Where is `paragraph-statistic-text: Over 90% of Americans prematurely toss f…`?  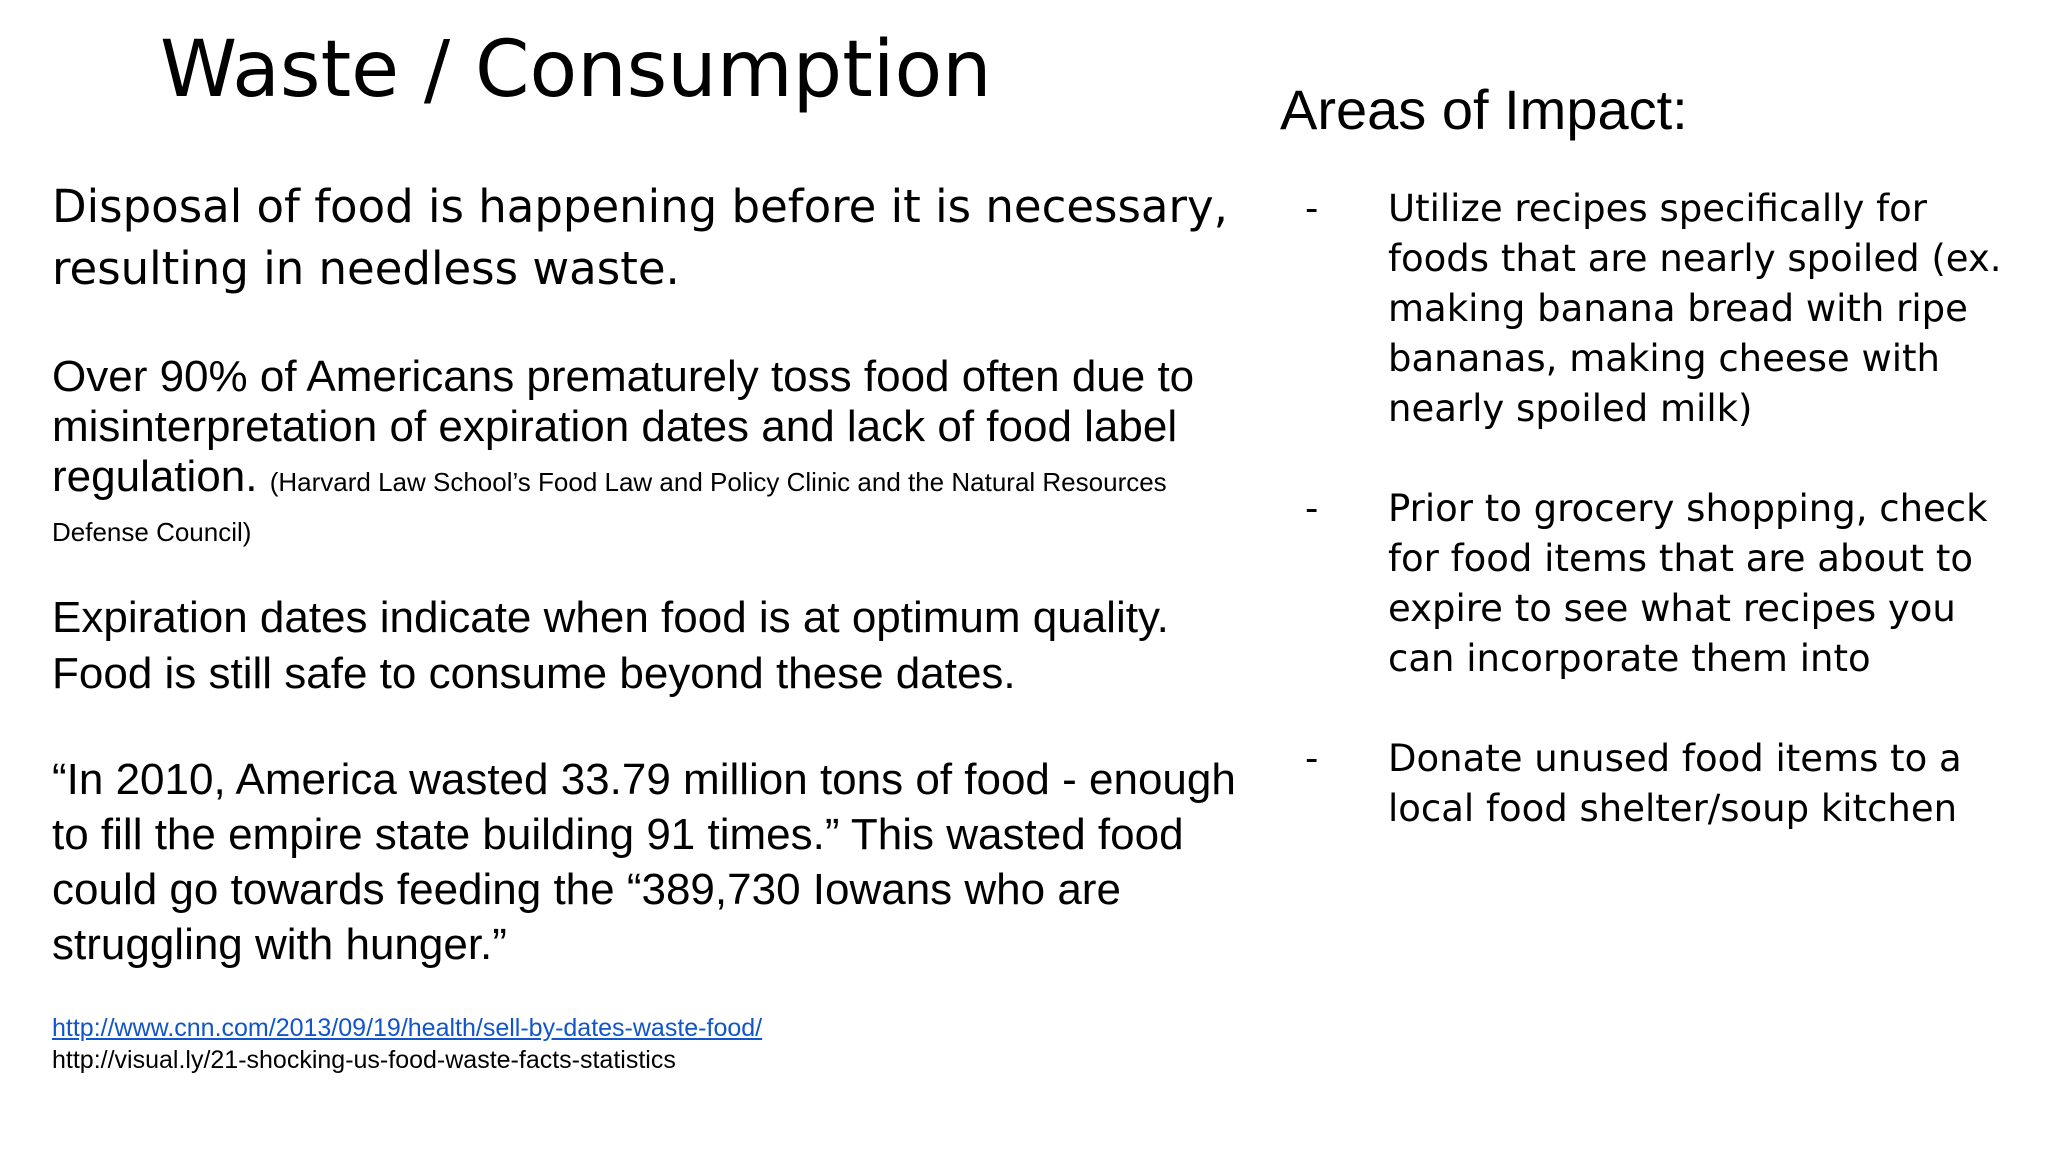
paragraph-statistic-text: Over 90% of Americans prematurely toss f… is located at coordinates (623, 426).